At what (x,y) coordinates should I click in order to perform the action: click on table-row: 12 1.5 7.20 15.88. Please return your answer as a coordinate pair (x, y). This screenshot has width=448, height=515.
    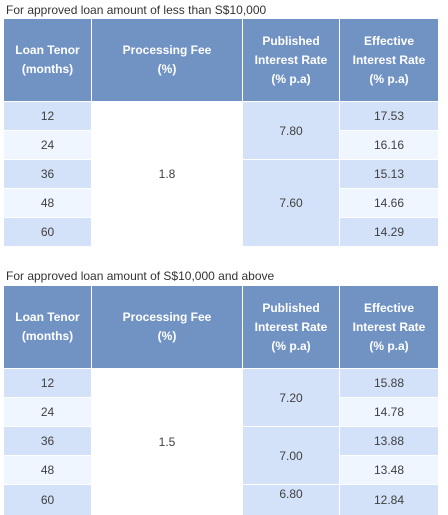
    Looking at the image, I should click on (221, 382).